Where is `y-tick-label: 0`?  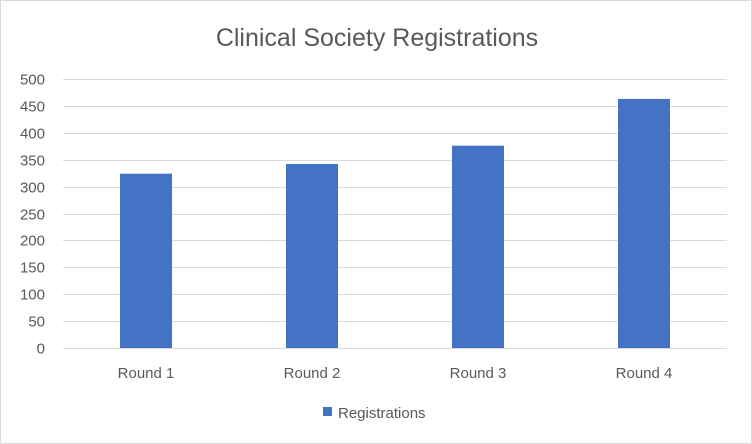 y-tick-label: 0 is located at coordinates (41, 349).